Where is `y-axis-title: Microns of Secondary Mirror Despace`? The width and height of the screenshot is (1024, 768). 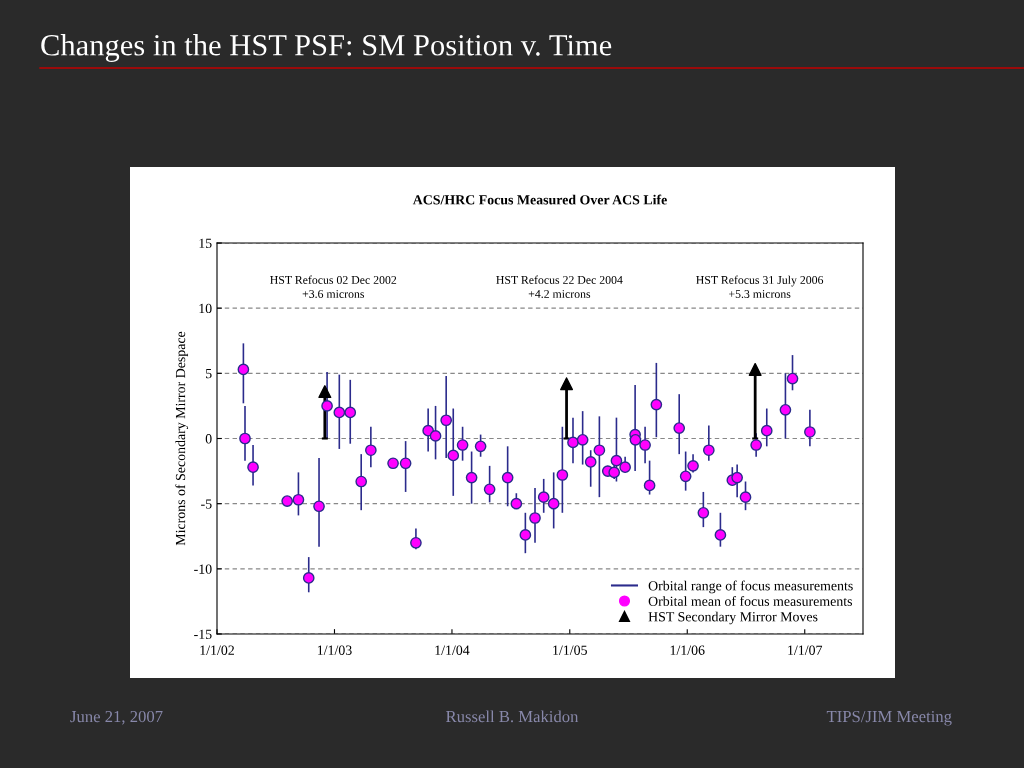
y-axis-title: Microns of Secondary Mirror Despace is located at coordinates (182, 438).